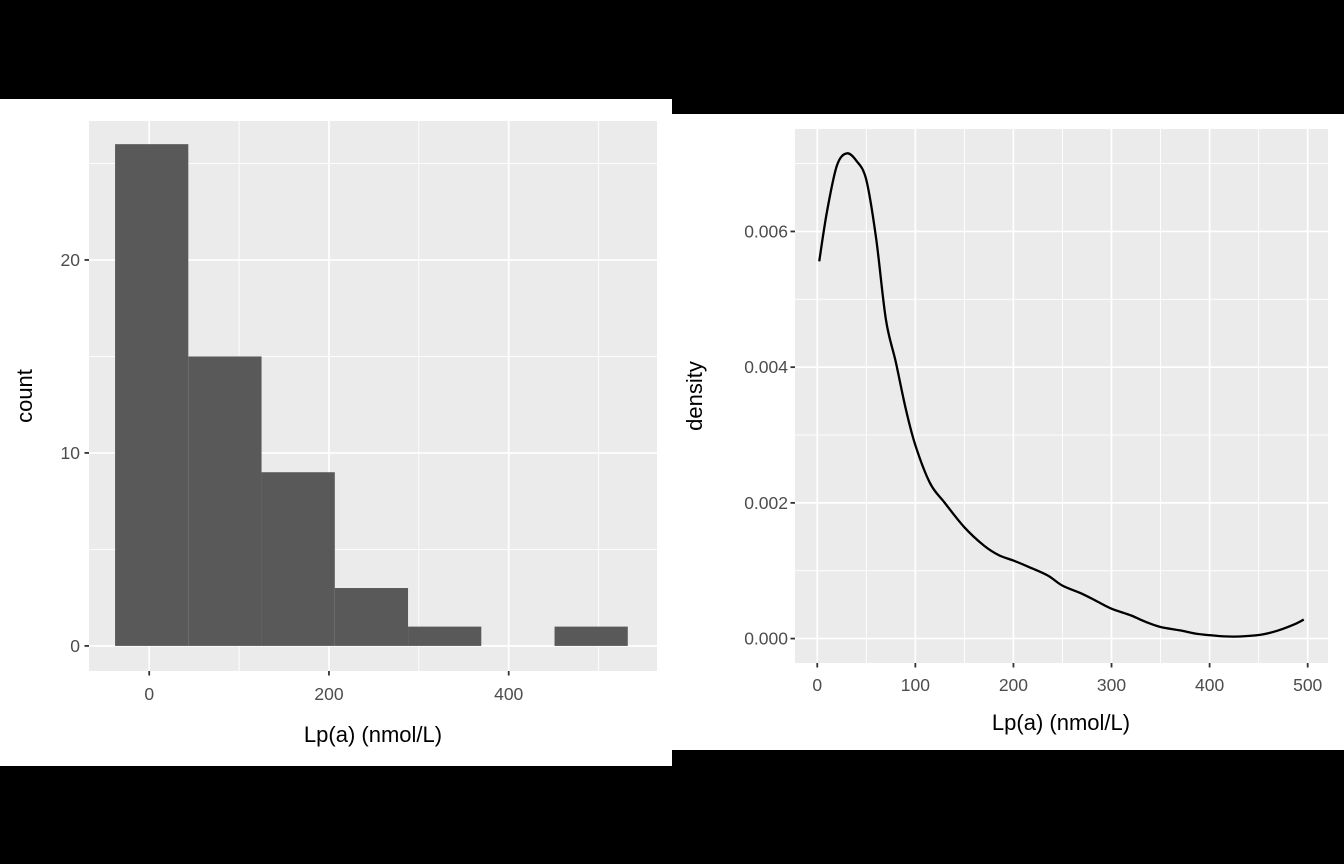 This screenshot has width=1344, height=864. I want to click on histogram-x-axis-title: Lp(a) (nmol/L), so click(373, 734).